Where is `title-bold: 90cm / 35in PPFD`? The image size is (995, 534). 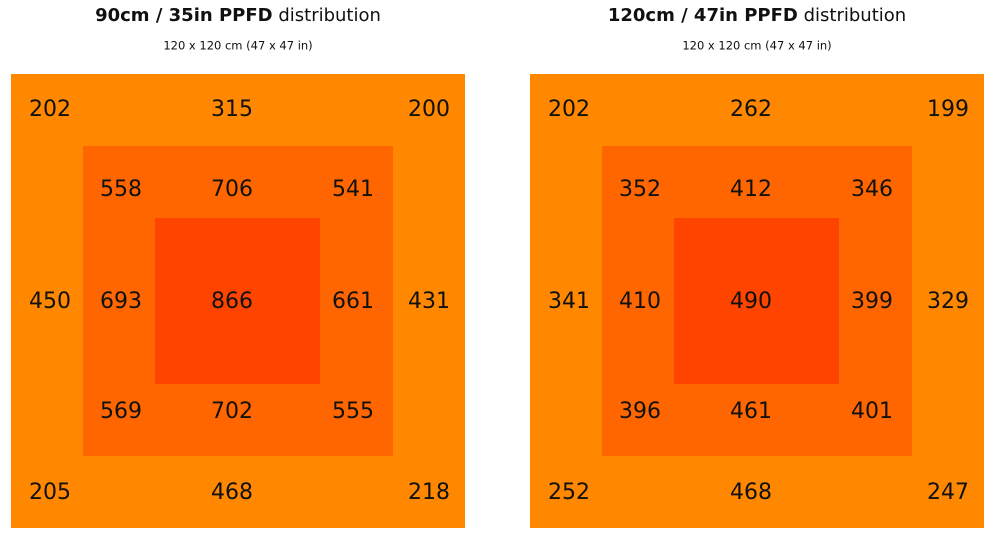
title-bold: 90cm / 35in PPFD is located at coordinates (184, 15).